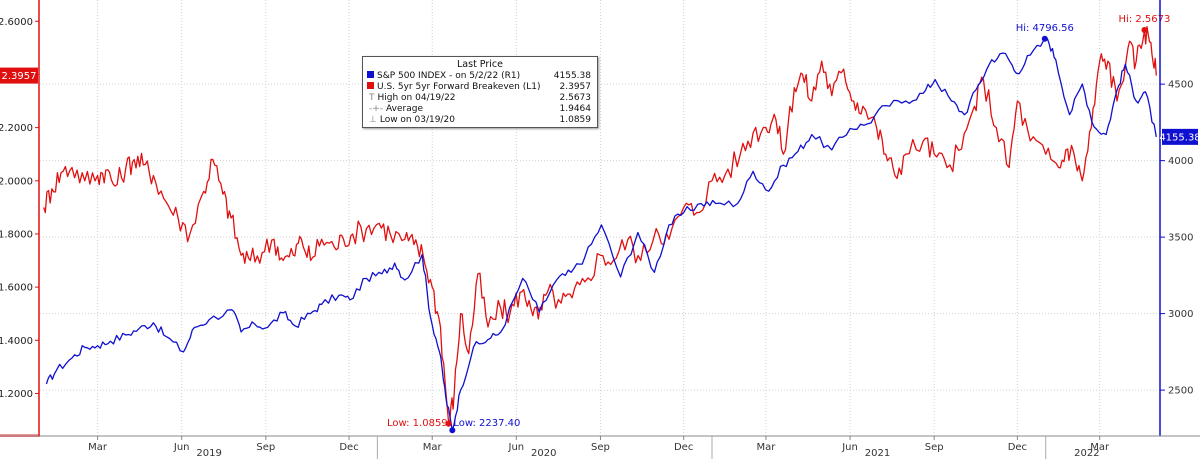 Image resolution: width=1200 pixels, height=459 pixels. What do you see at coordinates (486, 423) in the screenshot?
I see `annotation-label: Low: 2237.40` at bounding box center [486, 423].